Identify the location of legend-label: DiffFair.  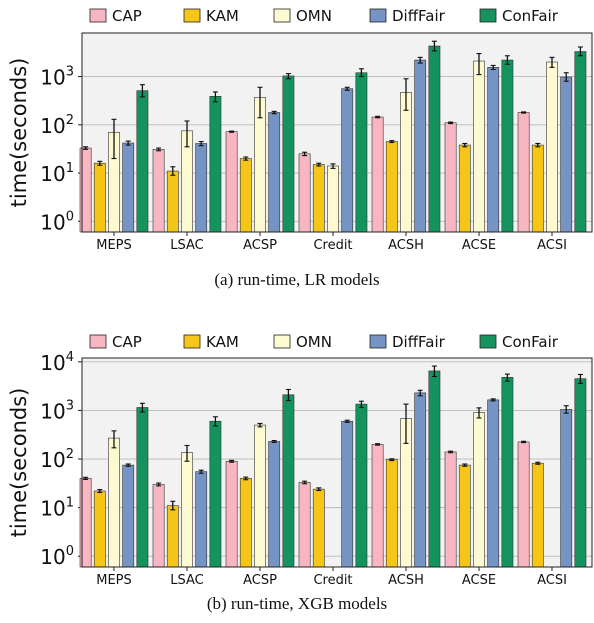
(419, 342).